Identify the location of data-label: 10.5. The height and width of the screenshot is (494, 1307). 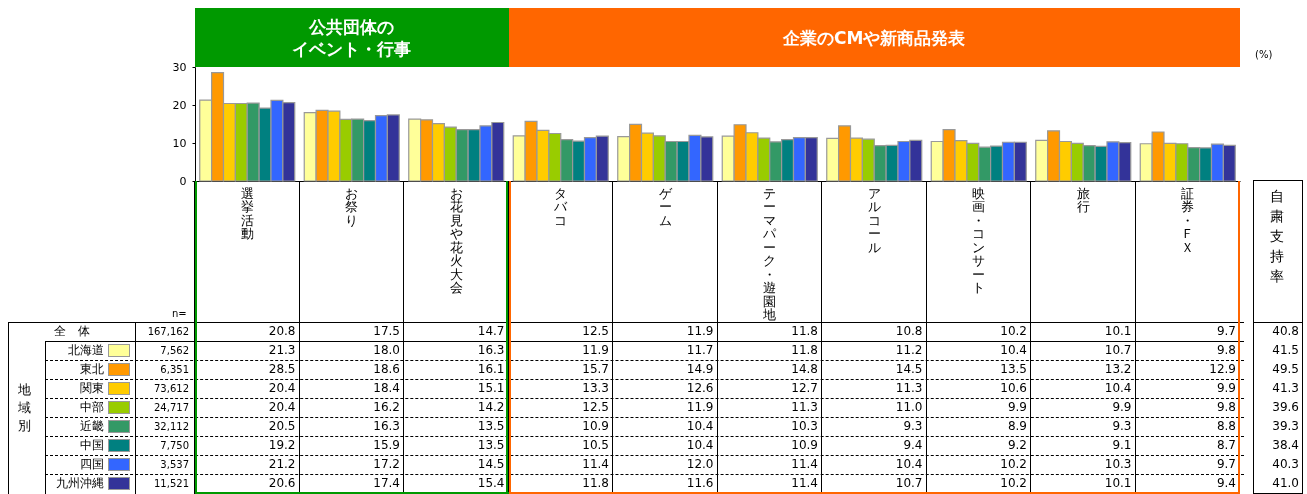
(595, 445).